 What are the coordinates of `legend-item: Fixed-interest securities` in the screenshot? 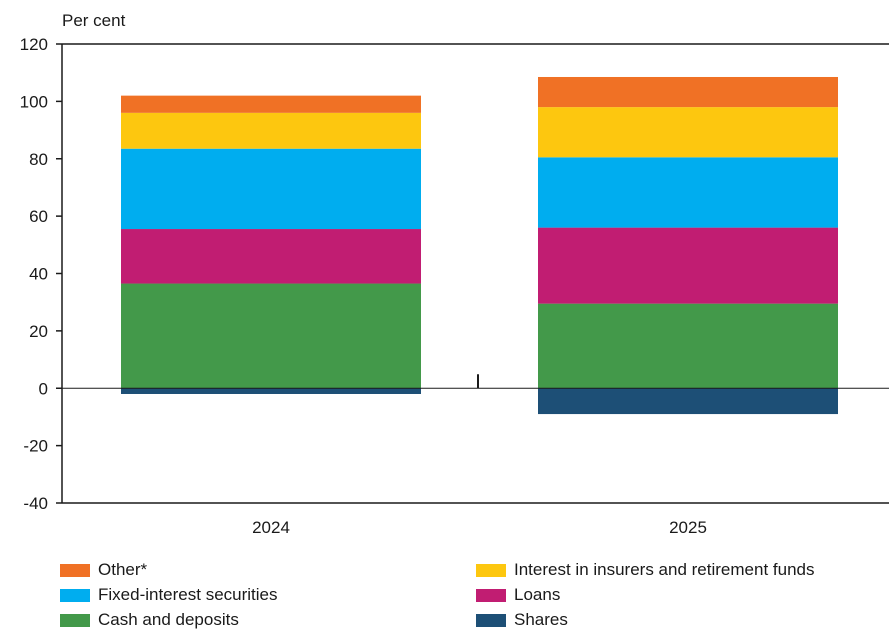 It's located at (169, 595).